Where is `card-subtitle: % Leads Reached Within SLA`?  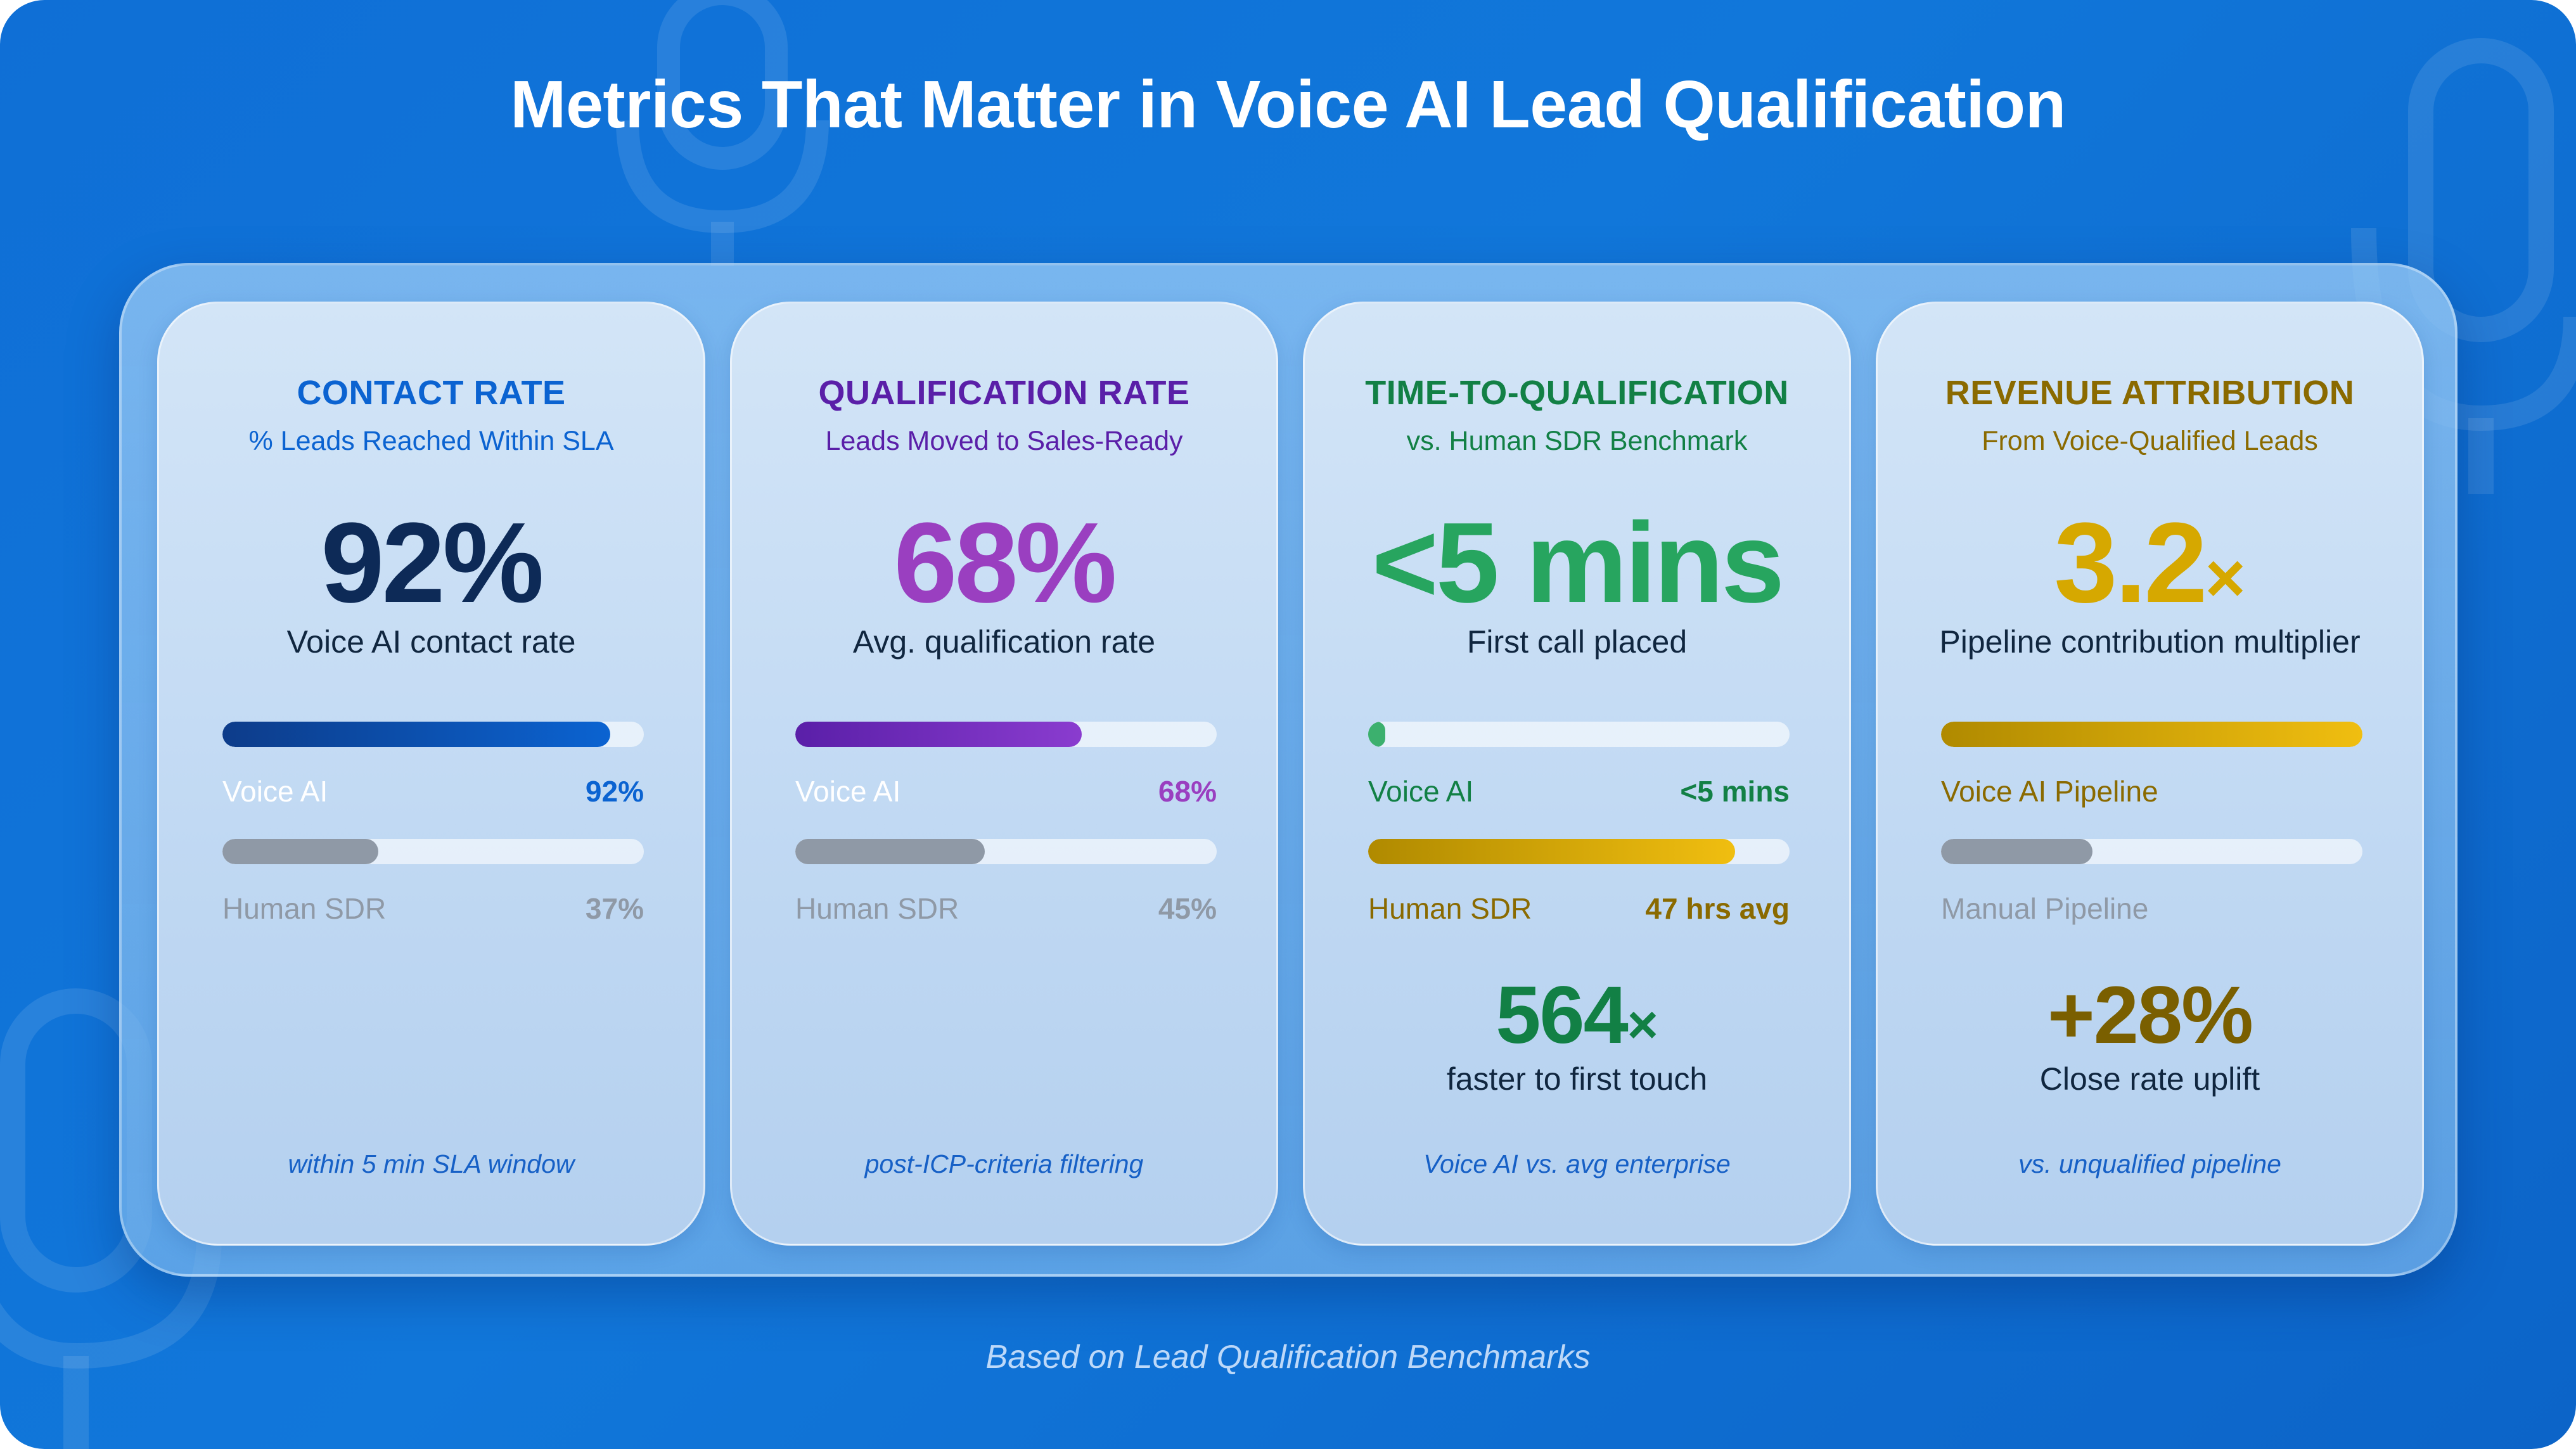 card-subtitle: % Leads Reached Within SLA is located at coordinates (431, 441).